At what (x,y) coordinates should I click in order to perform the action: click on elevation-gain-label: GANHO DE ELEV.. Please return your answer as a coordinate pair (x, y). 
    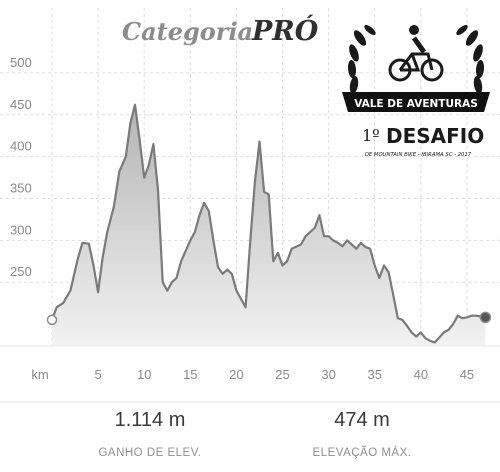
    Looking at the image, I should click on (150, 453).